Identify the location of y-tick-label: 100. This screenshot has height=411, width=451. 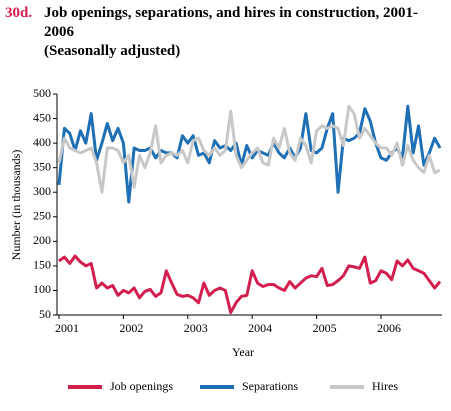
(42, 289).